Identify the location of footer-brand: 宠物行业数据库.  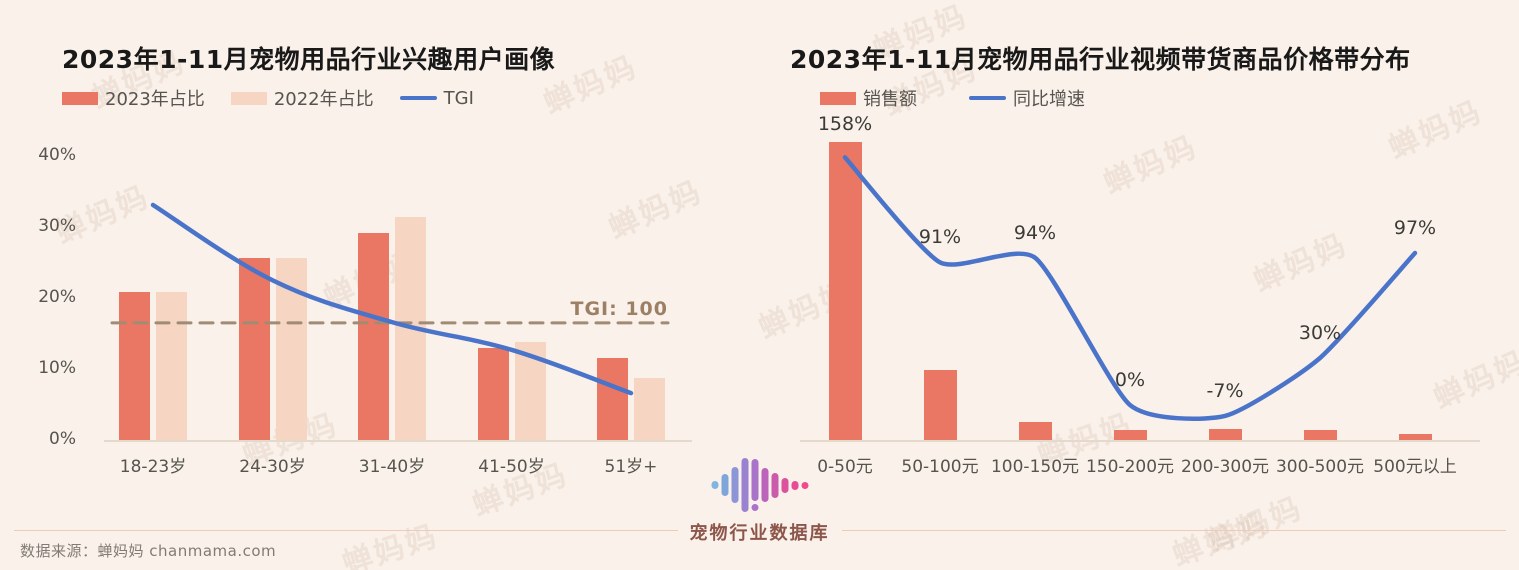
(759, 532).